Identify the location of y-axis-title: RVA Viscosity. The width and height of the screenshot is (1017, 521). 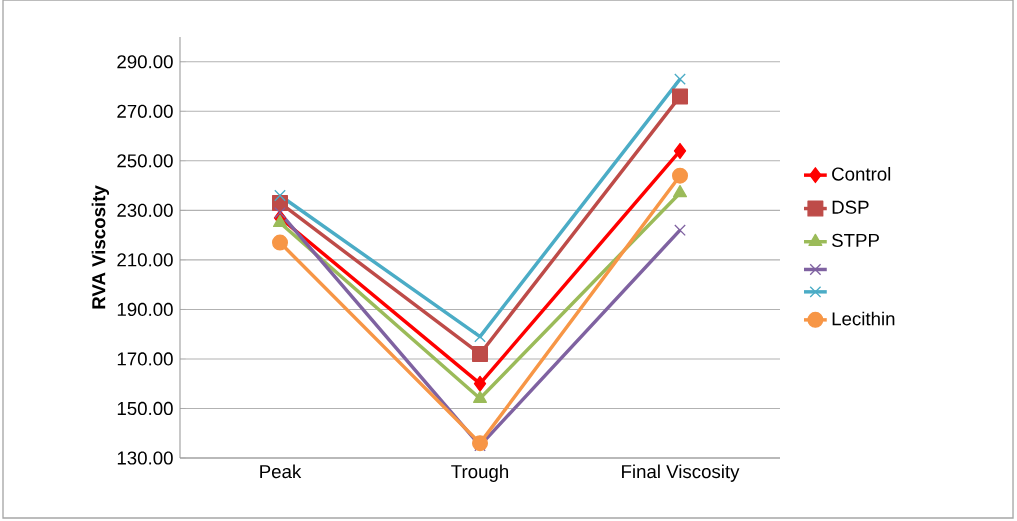
(100, 247).